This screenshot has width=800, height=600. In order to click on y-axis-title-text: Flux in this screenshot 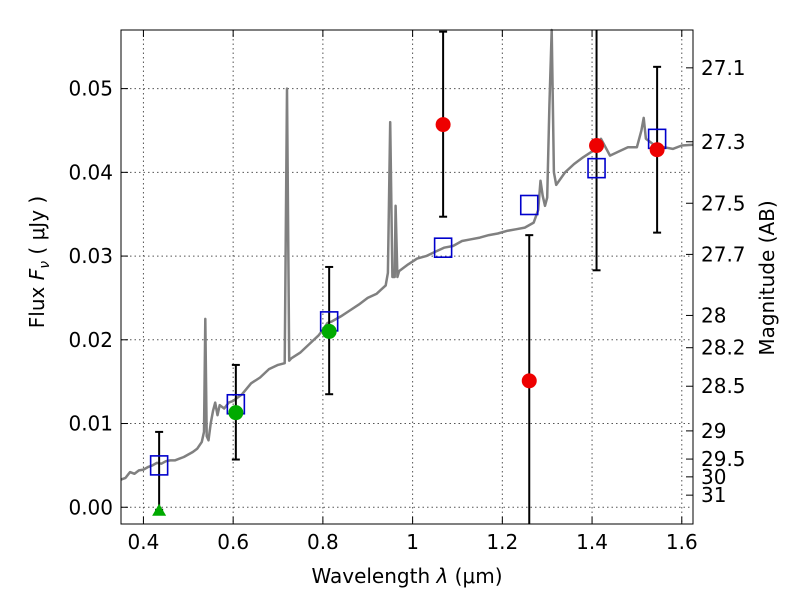, I will do `click(37, 304)`.